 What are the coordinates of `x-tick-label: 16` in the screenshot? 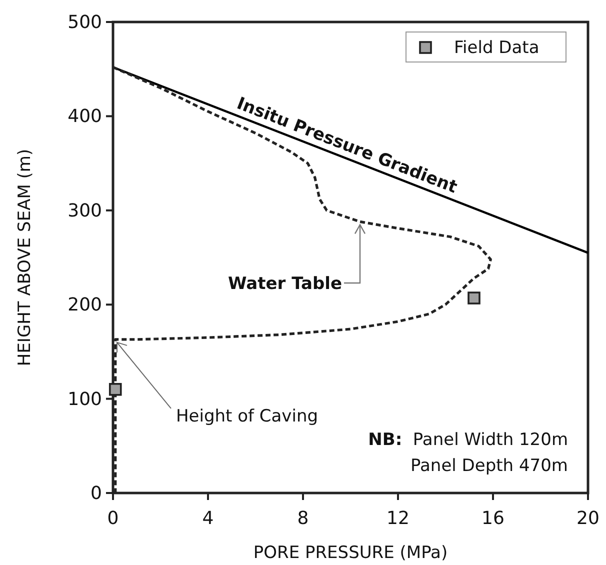 It's located at (493, 518).